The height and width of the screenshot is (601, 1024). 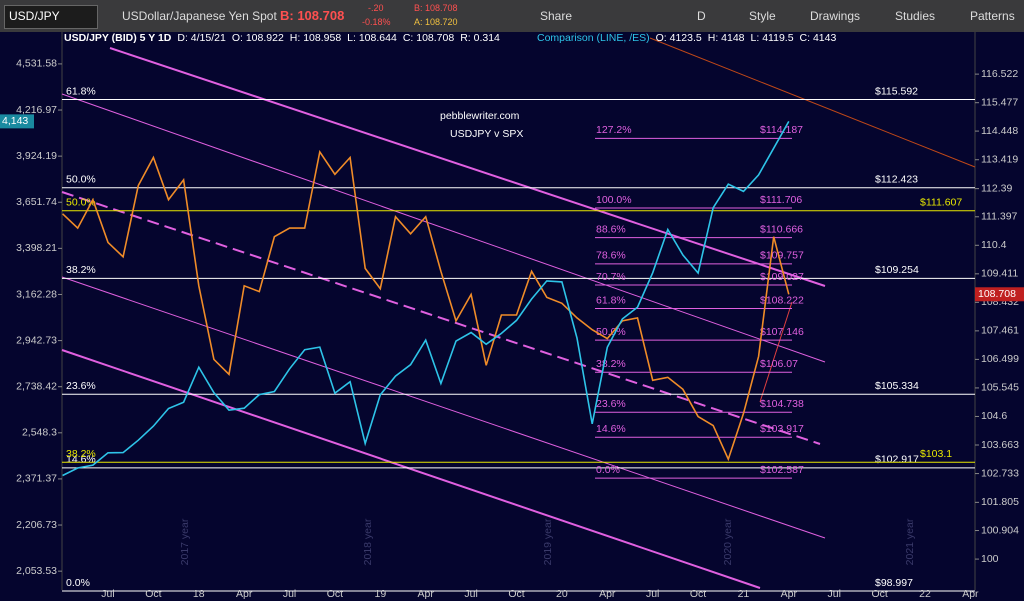 I want to click on fib-price: $115.592, so click(x=896, y=91).